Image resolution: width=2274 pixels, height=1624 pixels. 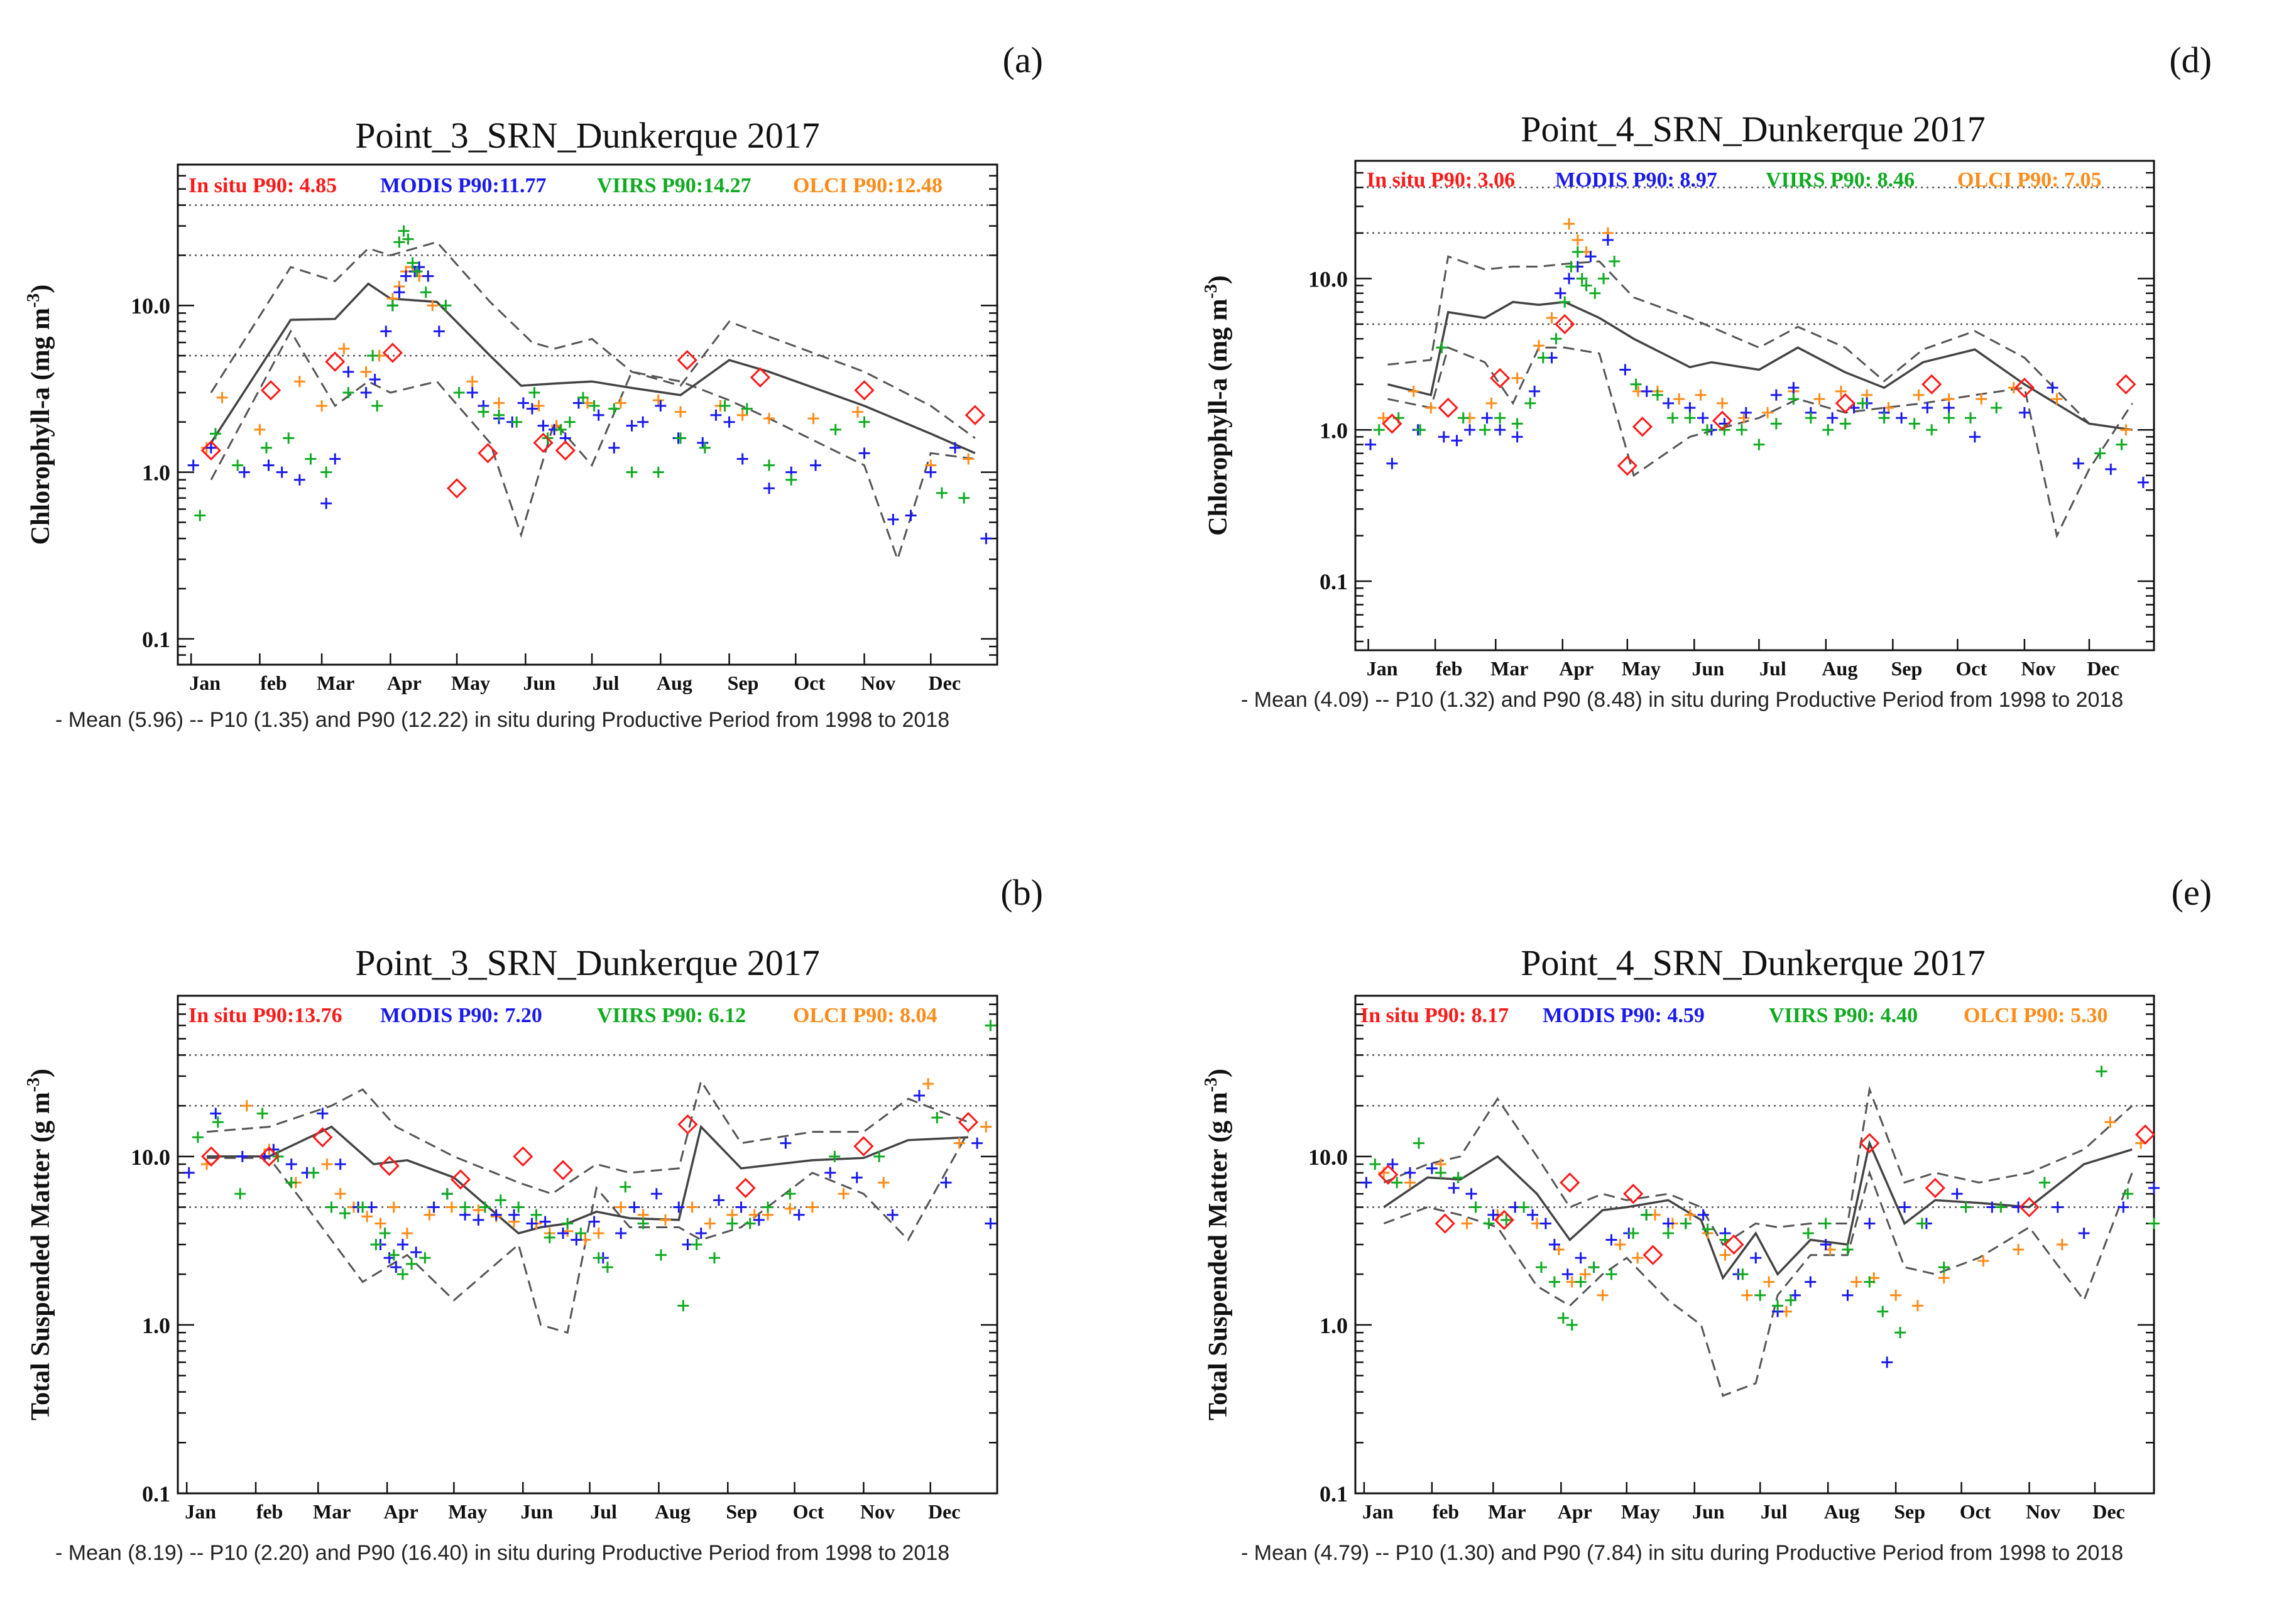 I want to click on y-axis-label-text: Chlorophyll-a (mg m, so click(x=40, y=426).